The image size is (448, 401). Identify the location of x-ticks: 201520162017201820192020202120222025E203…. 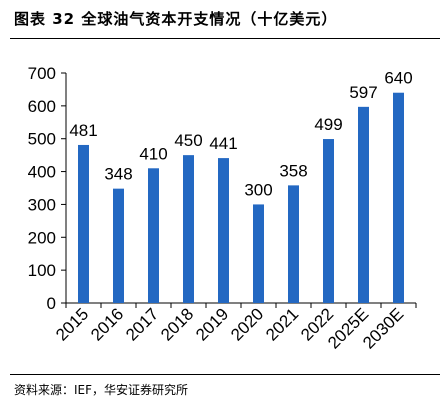
(234, 328).